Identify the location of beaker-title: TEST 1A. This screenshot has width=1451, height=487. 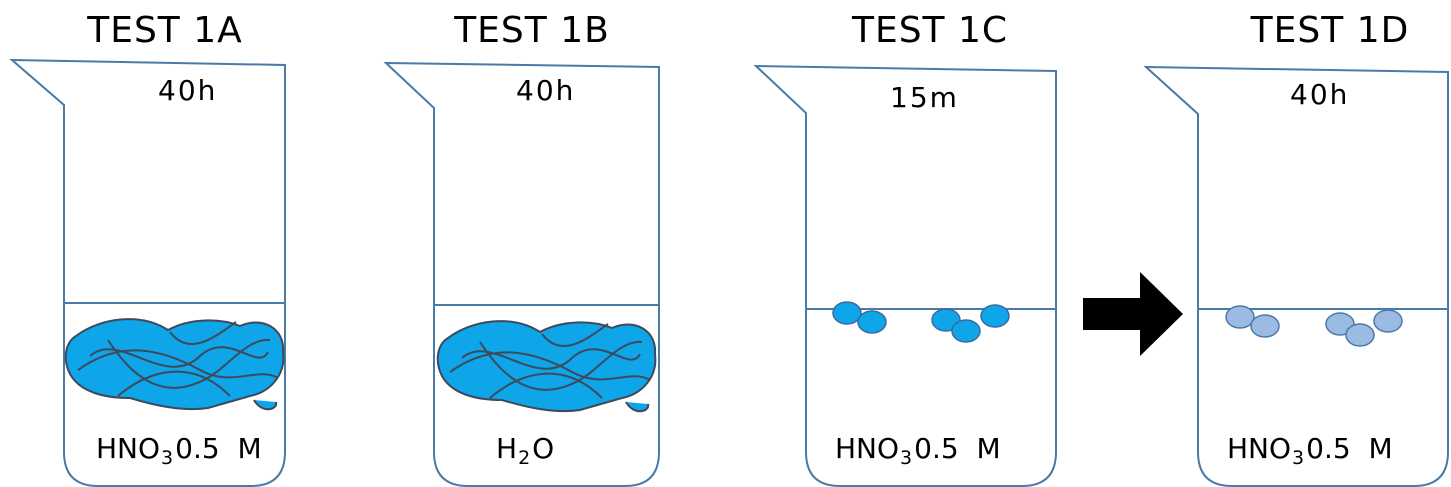
(165, 30).